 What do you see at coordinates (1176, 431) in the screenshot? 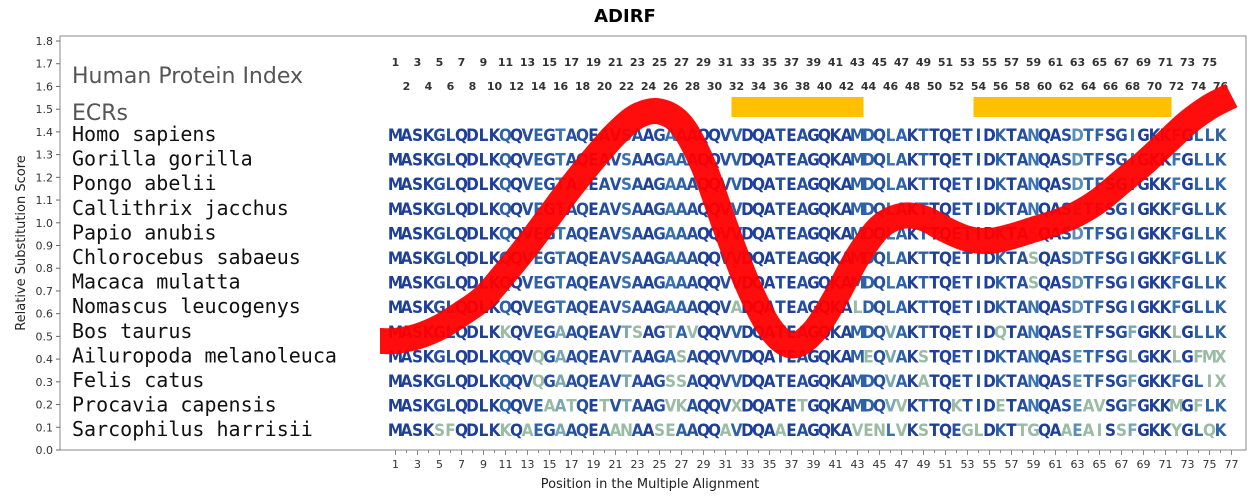
I see `residue: Y` at bounding box center [1176, 431].